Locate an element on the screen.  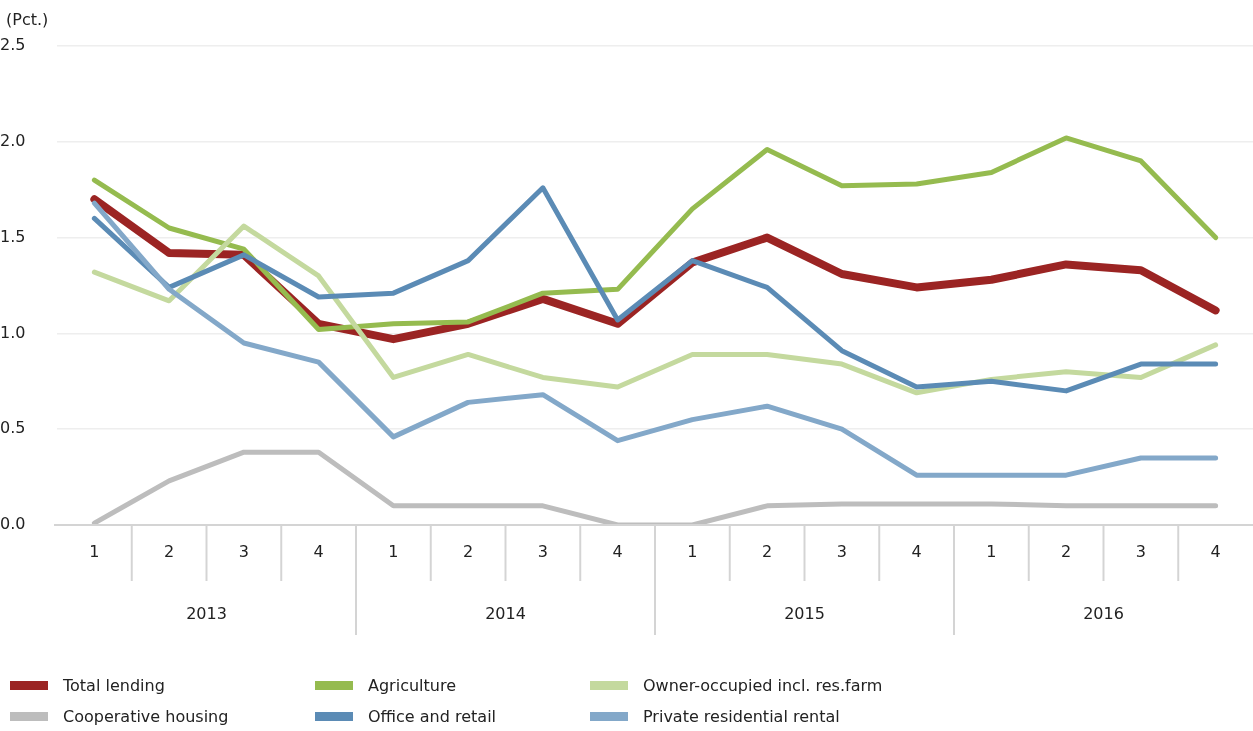
y-tick-label: 1.0 is located at coordinates (13, 332).